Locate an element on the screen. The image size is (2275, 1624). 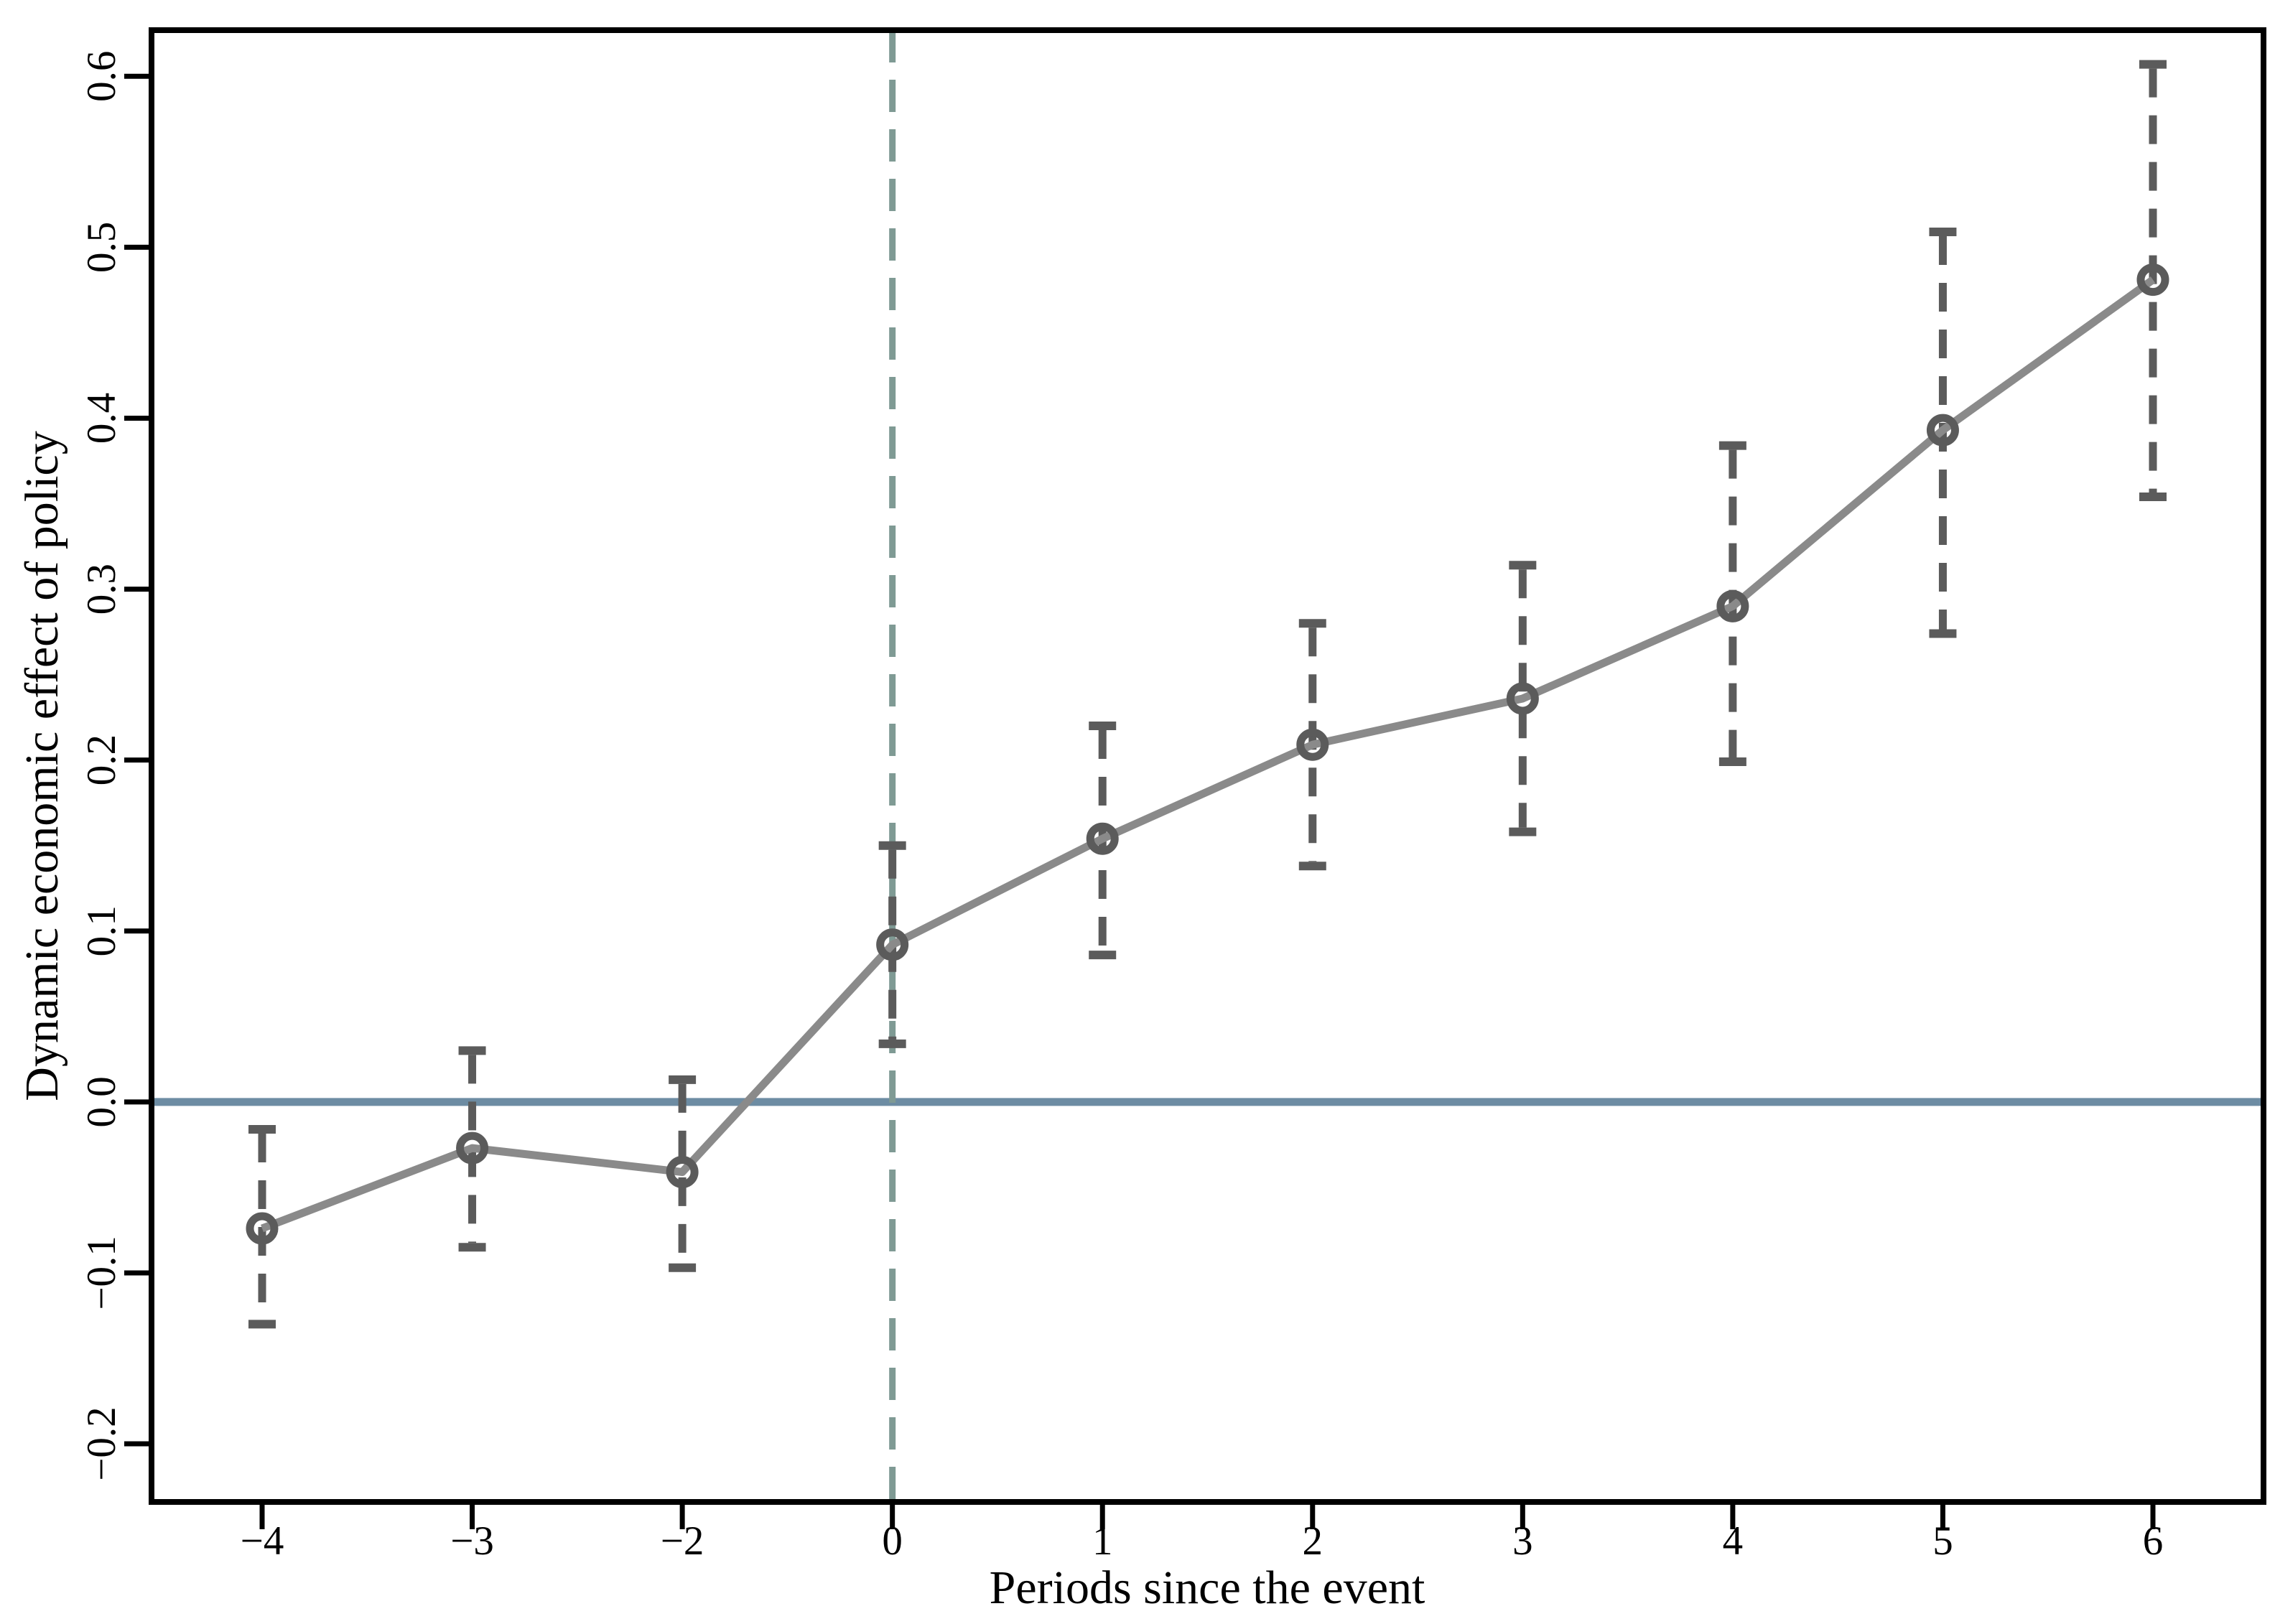
x-tick-label: −4 is located at coordinates (262, 1541).